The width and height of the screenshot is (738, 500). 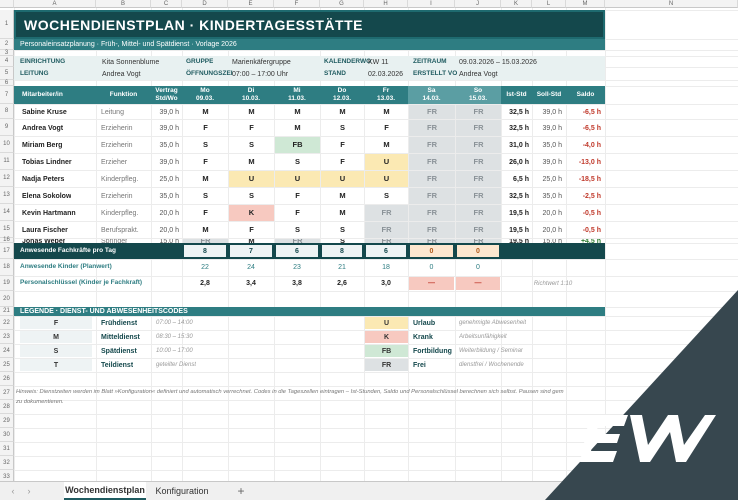 What do you see at coordinates (297, 145) in the screenshot?
I see `shift-cell: FB` at bounding box center [297, 145].